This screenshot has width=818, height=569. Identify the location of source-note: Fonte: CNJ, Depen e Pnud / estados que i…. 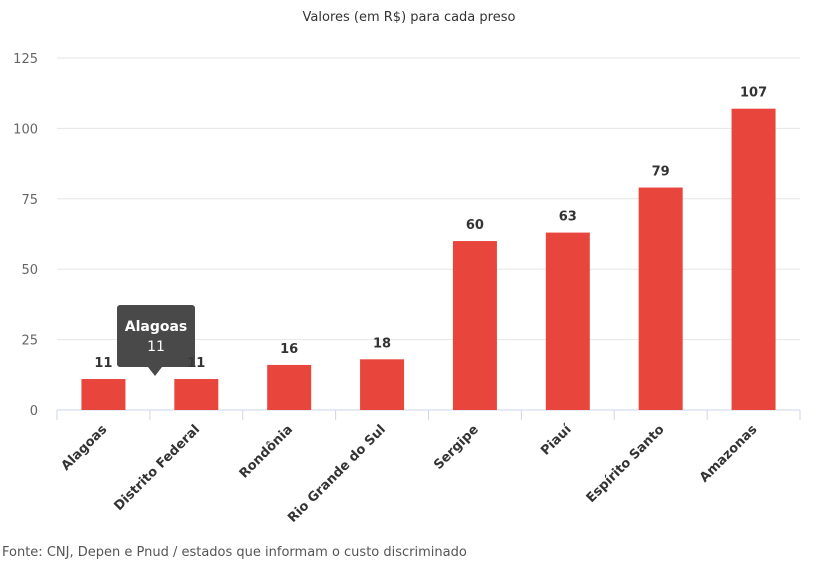
(234, 552).